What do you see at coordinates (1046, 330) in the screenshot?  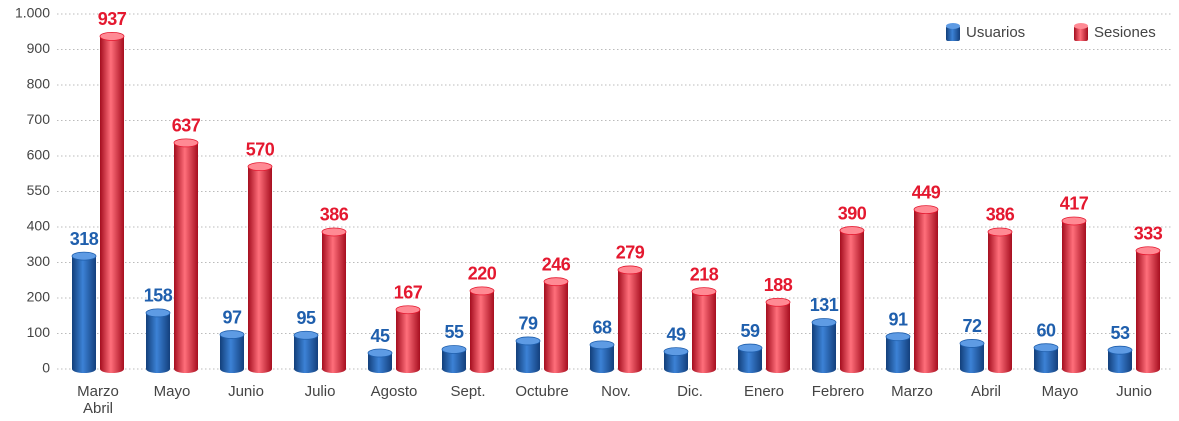 I see `value-label: 60` at bounding box center [1046, 330].